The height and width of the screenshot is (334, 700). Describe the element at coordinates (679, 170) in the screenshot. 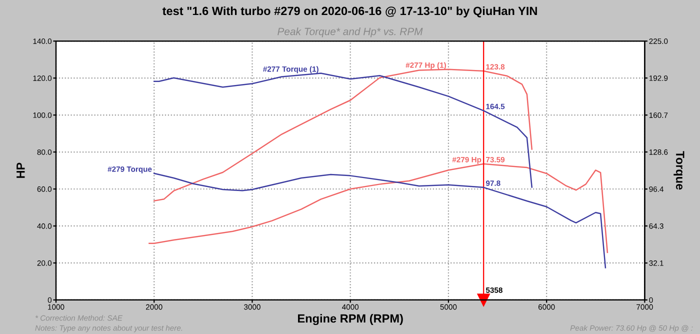

I see `y2-axis-title: Torque` at that location.